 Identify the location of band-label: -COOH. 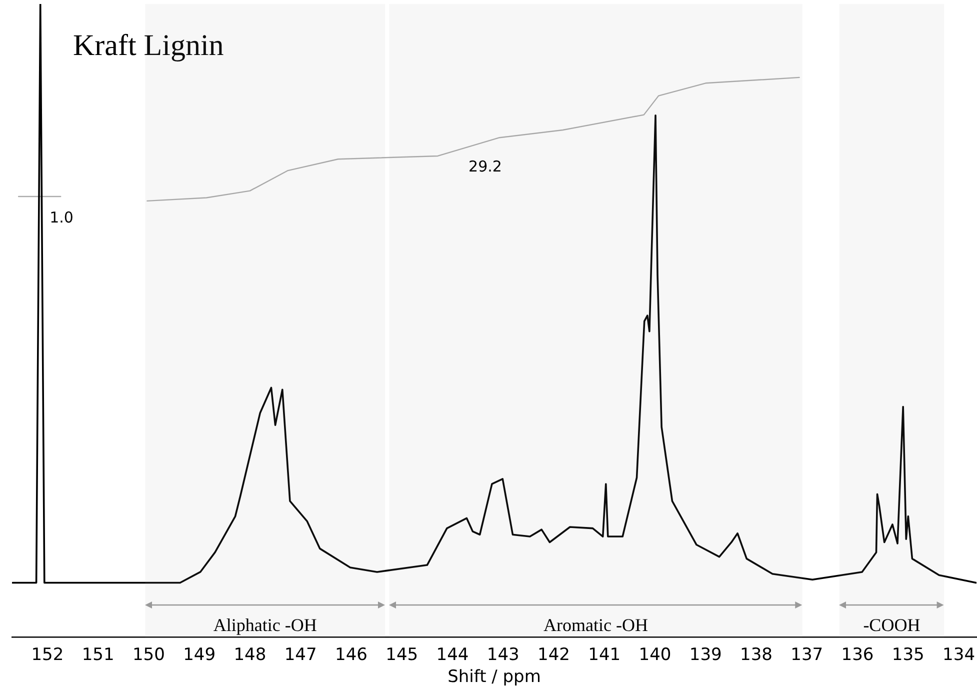
(891, 625).